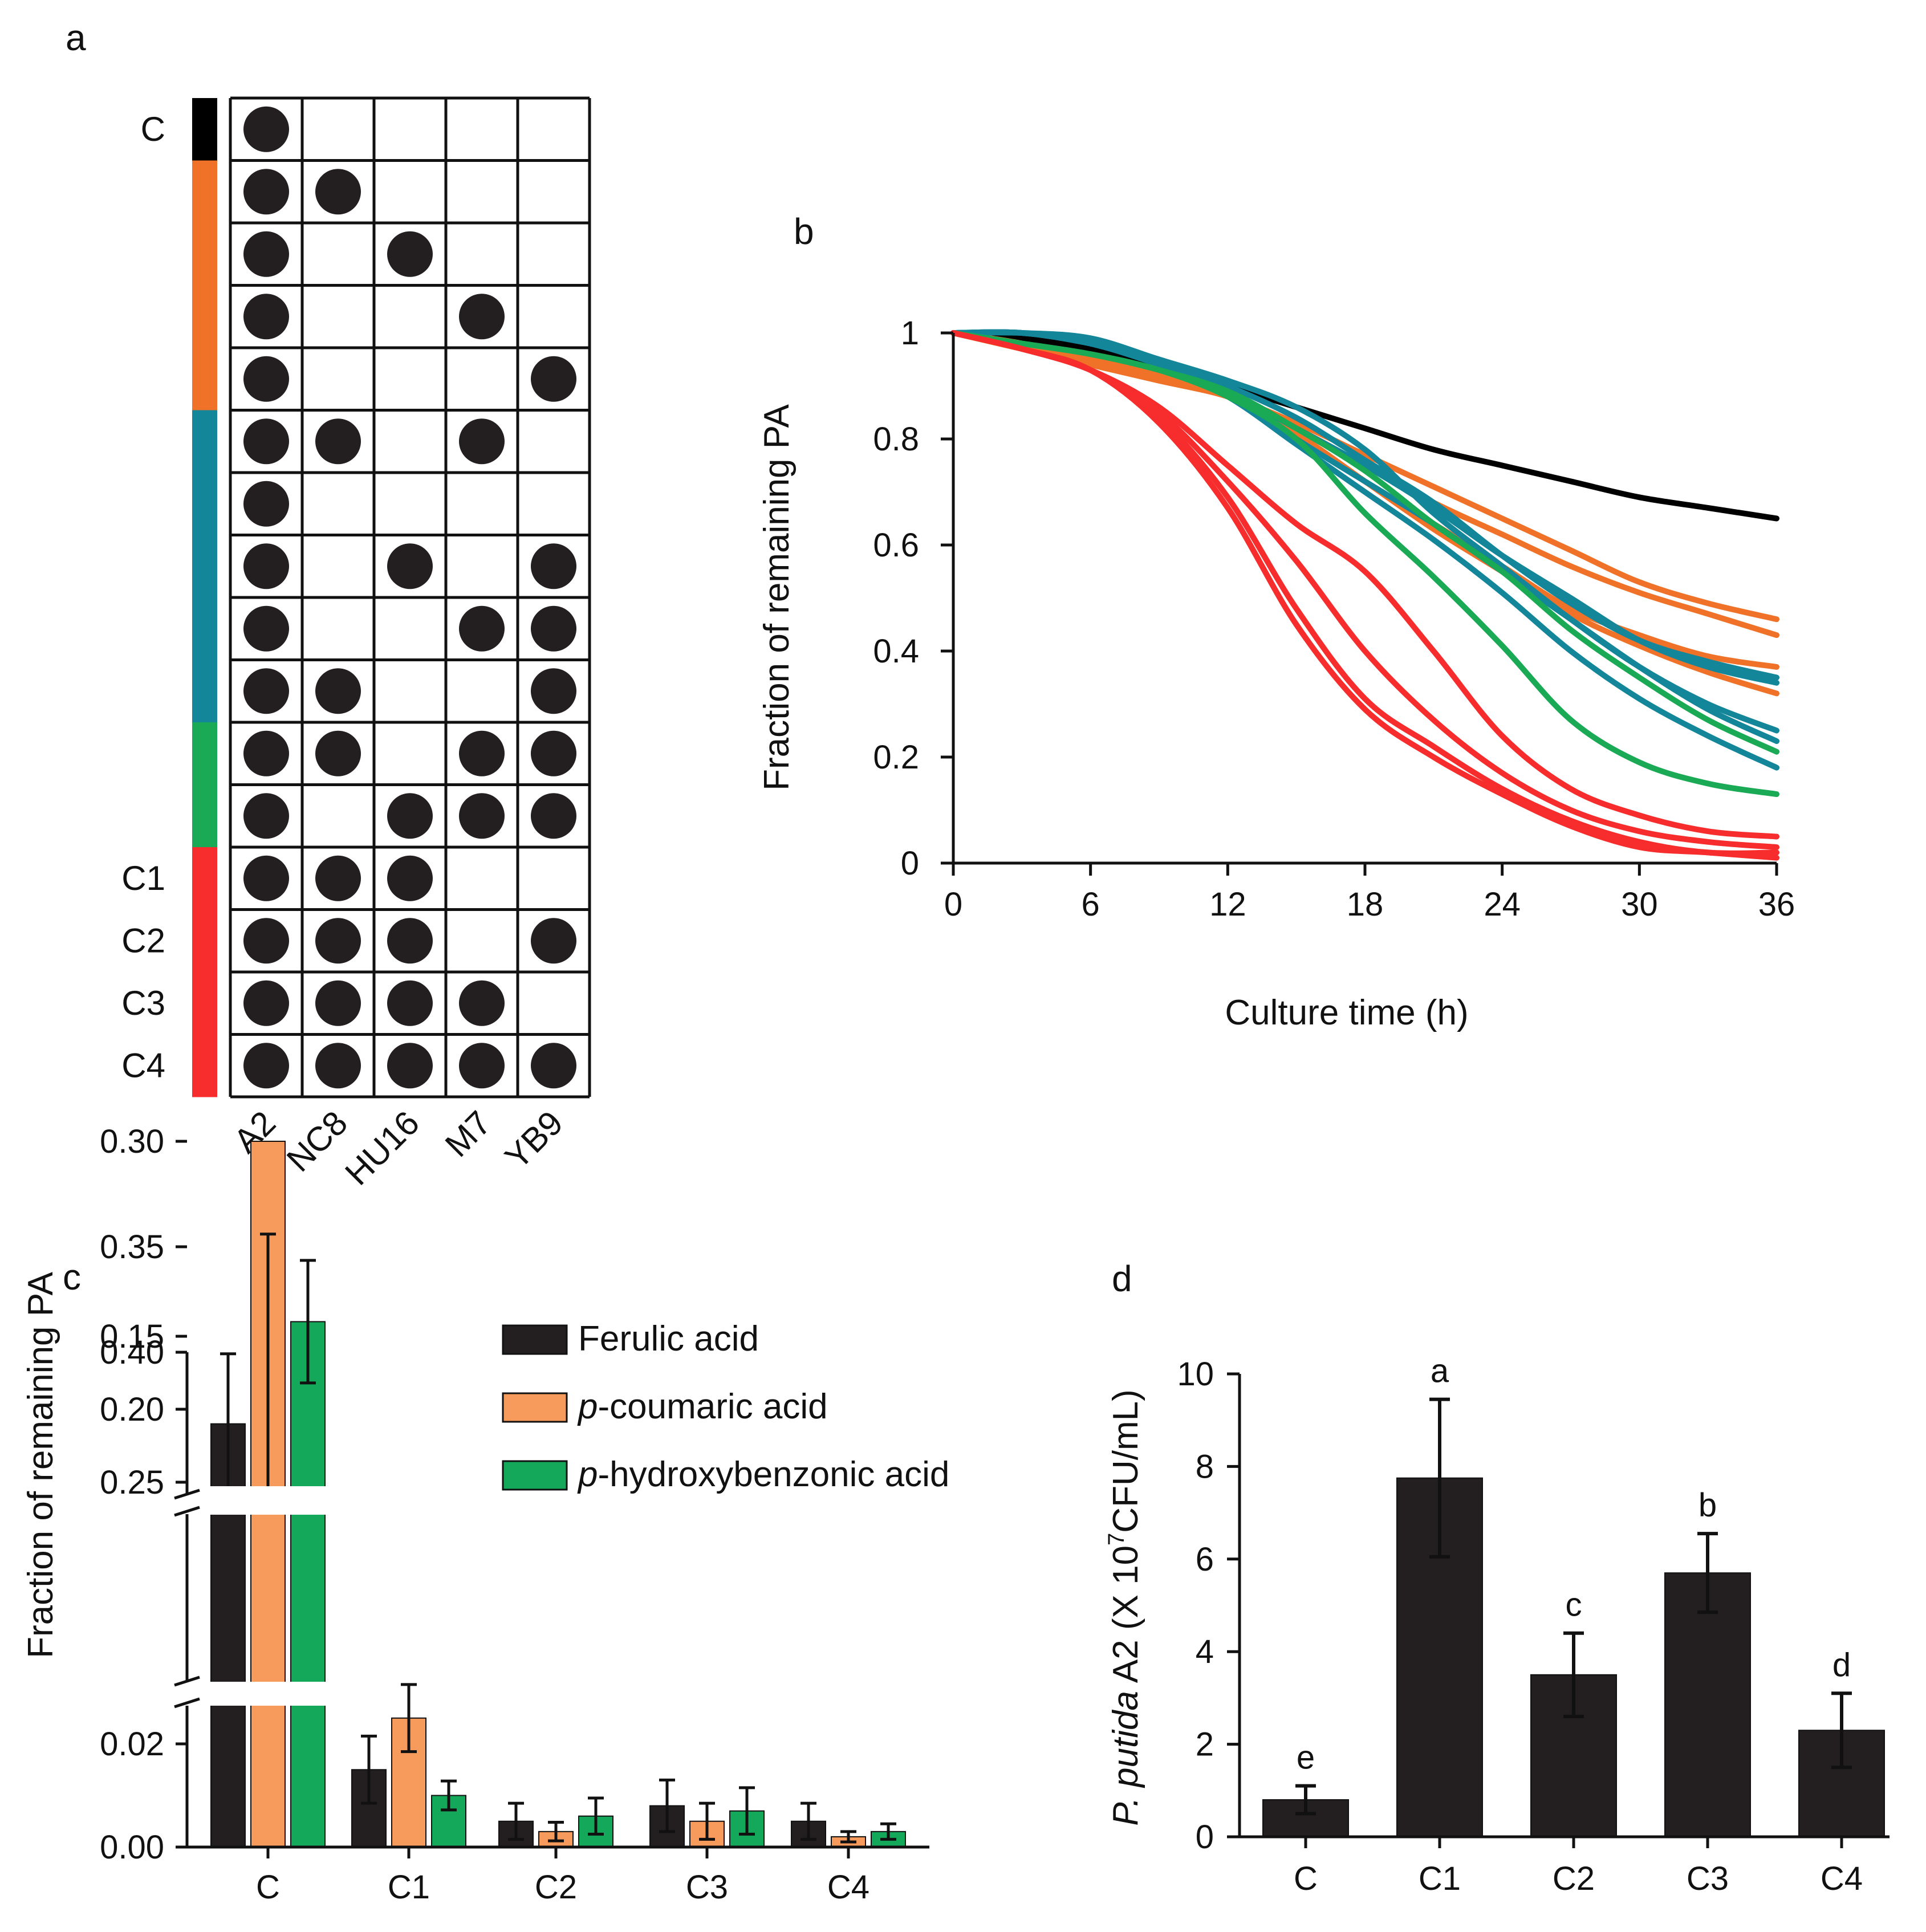 The width and height of the screenshot is (1926, 1932). What do you see at coordinates (1574, 1606) in the screenshot?
I see `significance-letter: c` at bounding box center [1574, 1606].